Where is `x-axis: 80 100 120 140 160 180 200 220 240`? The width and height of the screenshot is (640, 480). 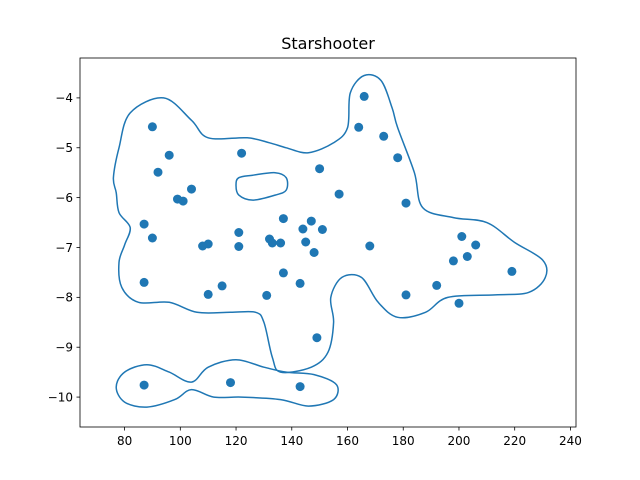
x-axis: 80 100 120 140 160 180 200 220 240 is located at coordinates (349, 437).